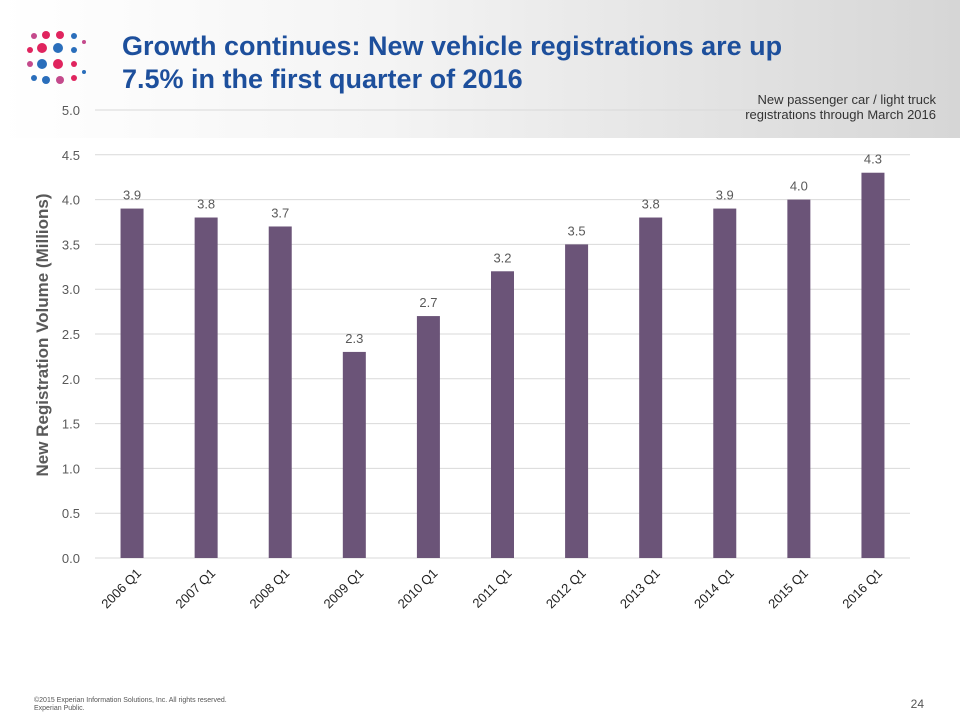 The height and width of the screenshot is (720, 960). What do you see at coordinates (56, 57) in the screenshot?
I see `experian-logo-icon` at bounding box center [56, 57].